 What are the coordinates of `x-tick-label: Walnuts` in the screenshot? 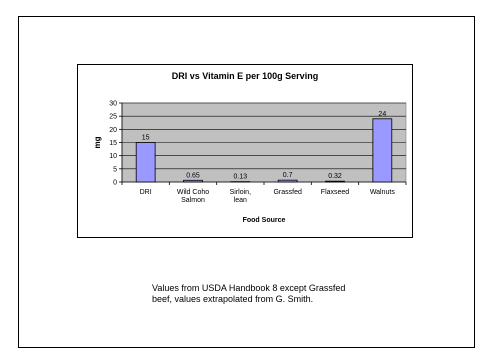 It's located at (383, 192).